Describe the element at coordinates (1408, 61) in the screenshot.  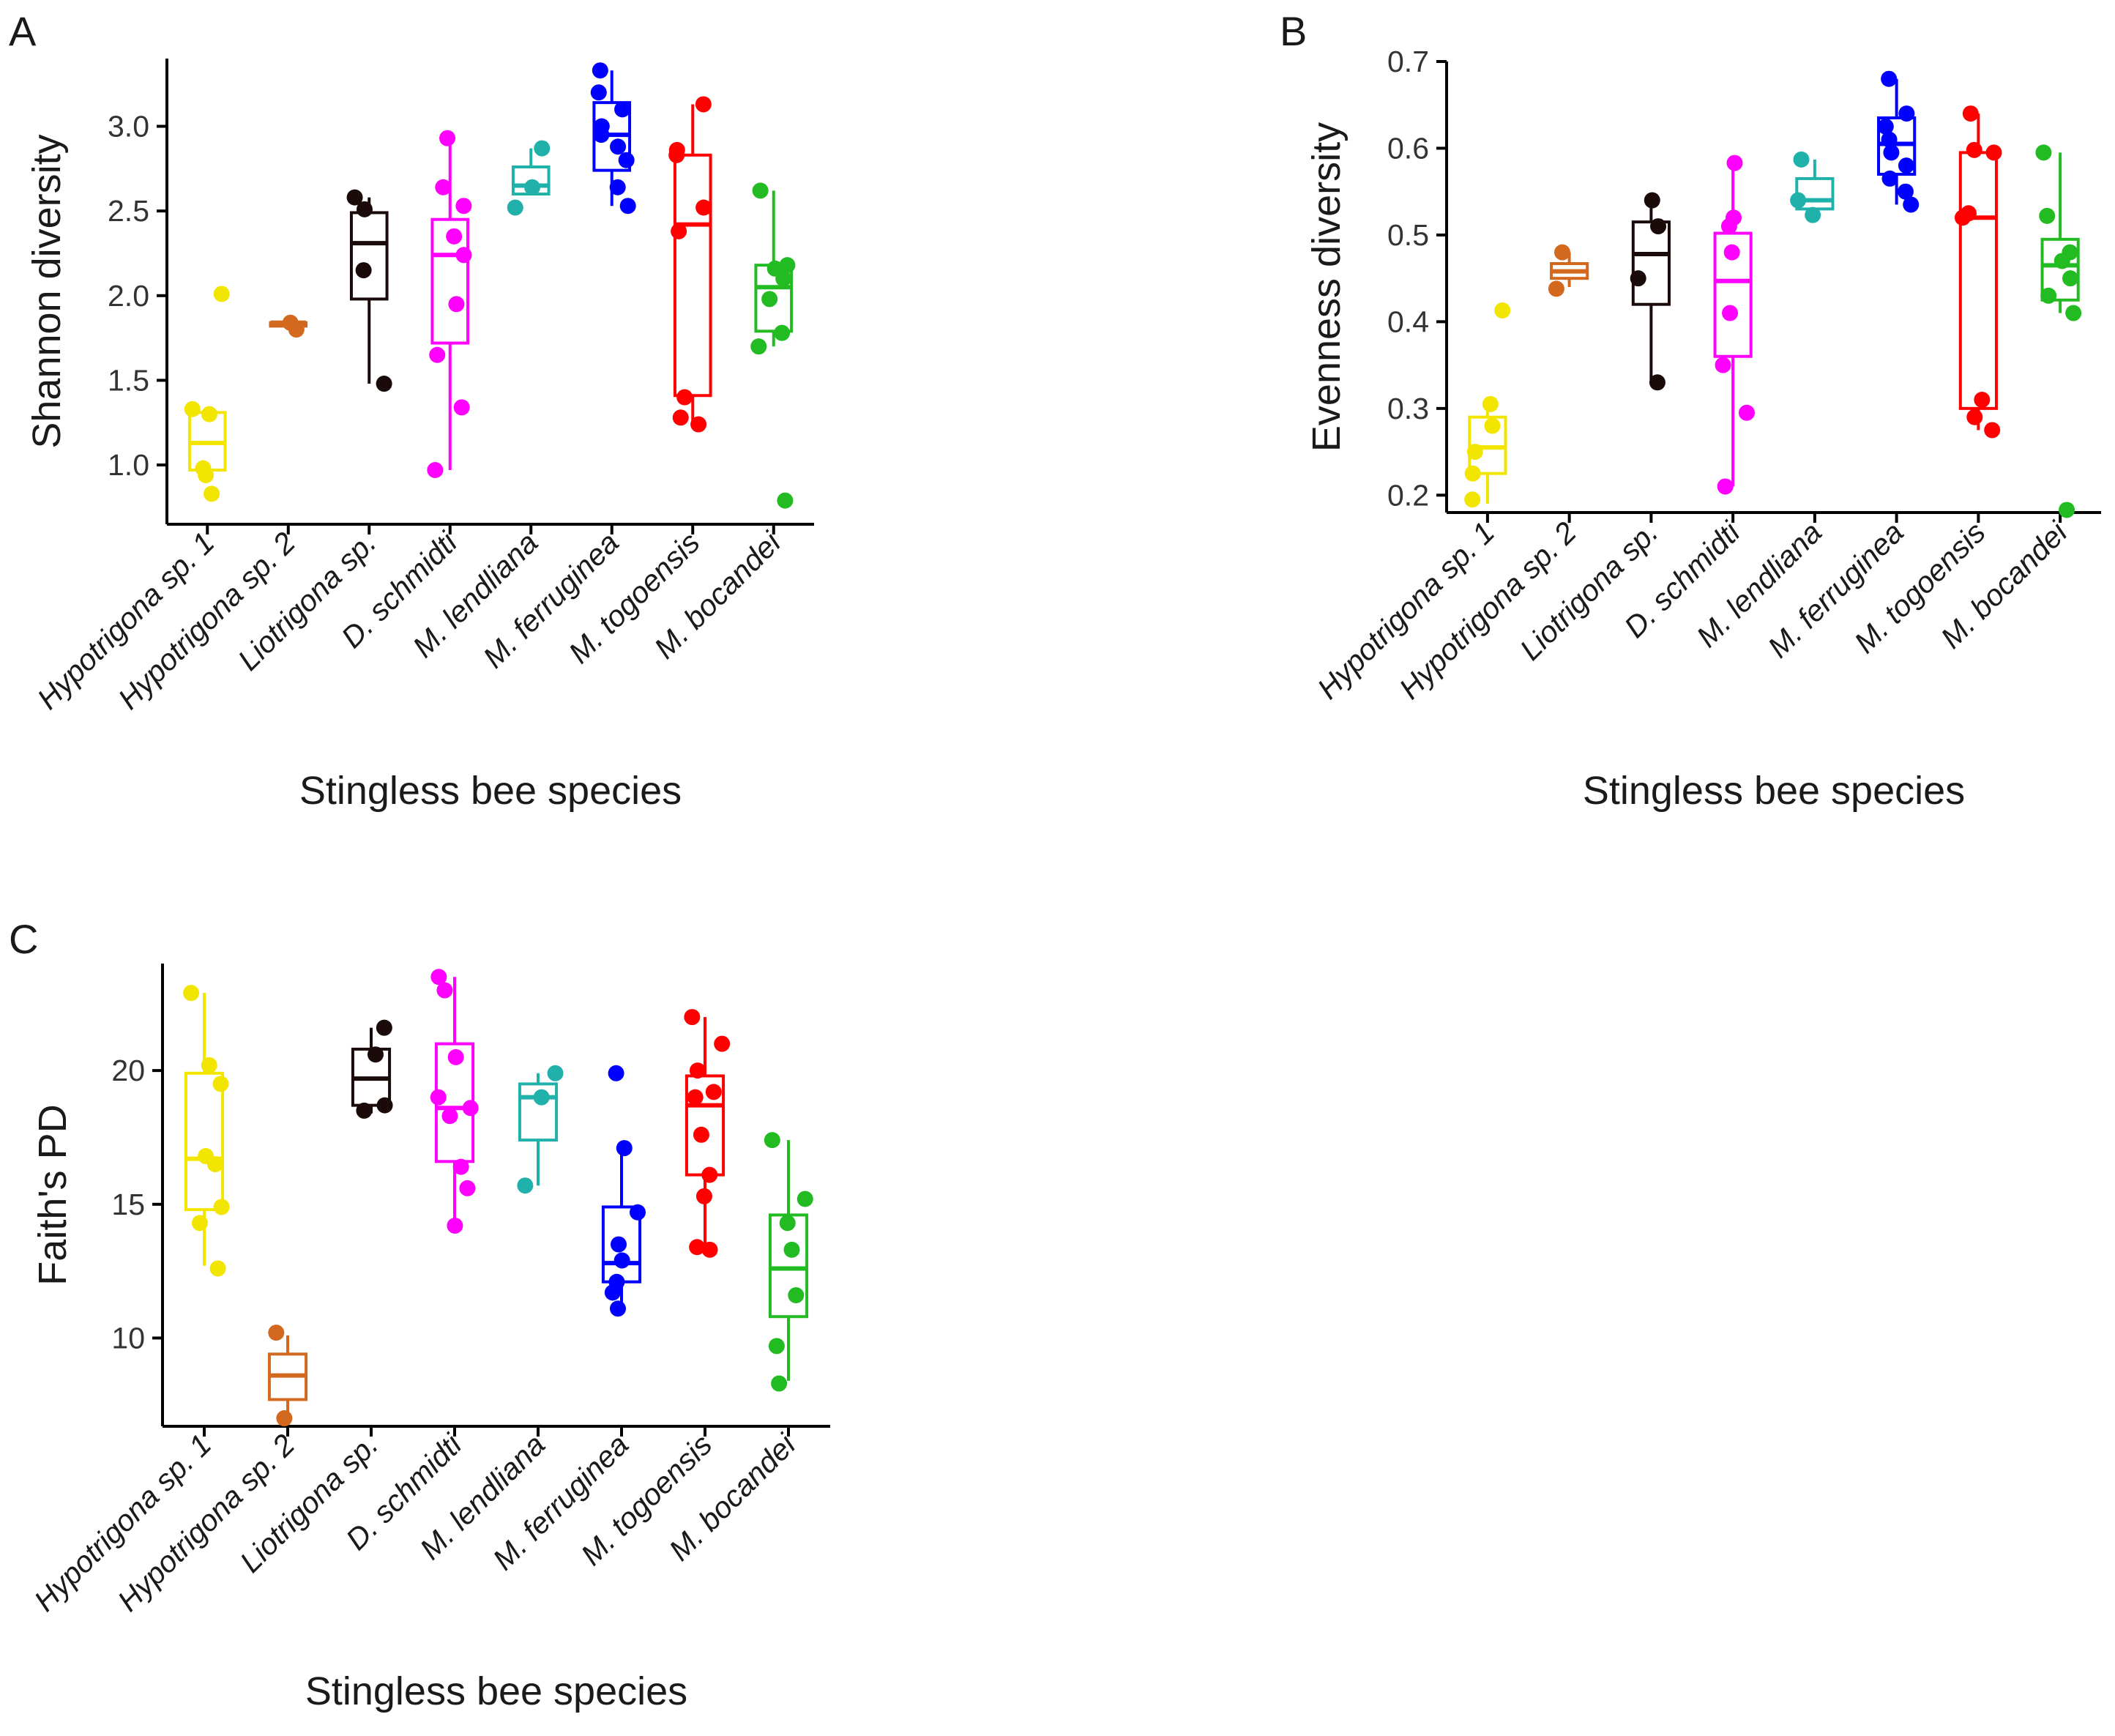
I see `y-tick-label: 0.7` at that location.